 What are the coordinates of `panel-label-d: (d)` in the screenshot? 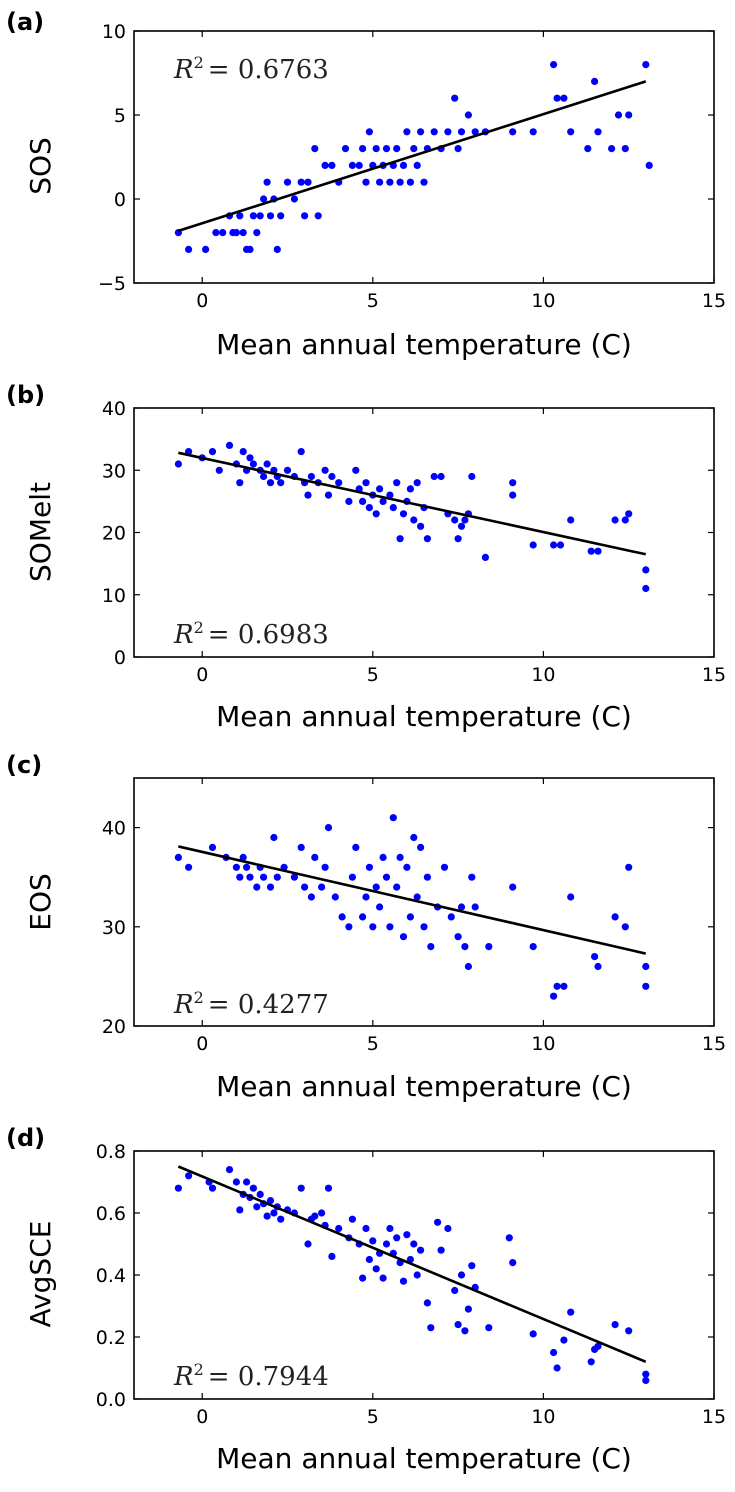 It's located at (25, 1138).